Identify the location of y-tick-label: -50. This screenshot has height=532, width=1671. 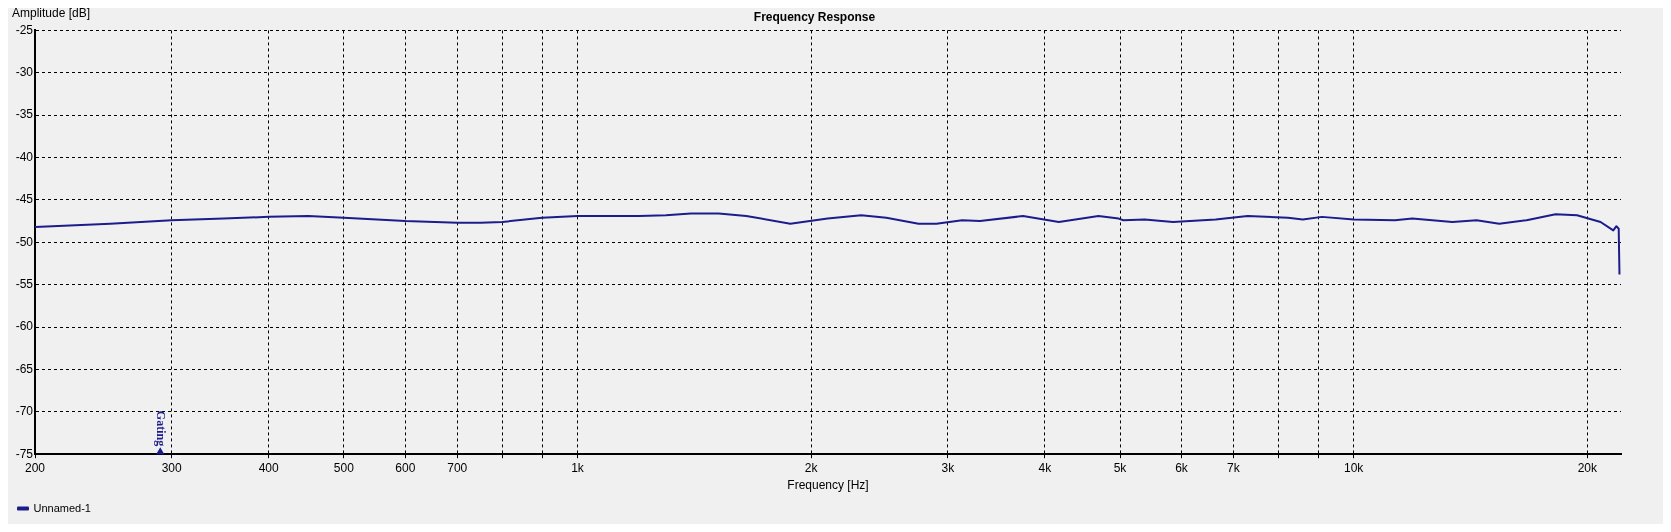
(24, 241).